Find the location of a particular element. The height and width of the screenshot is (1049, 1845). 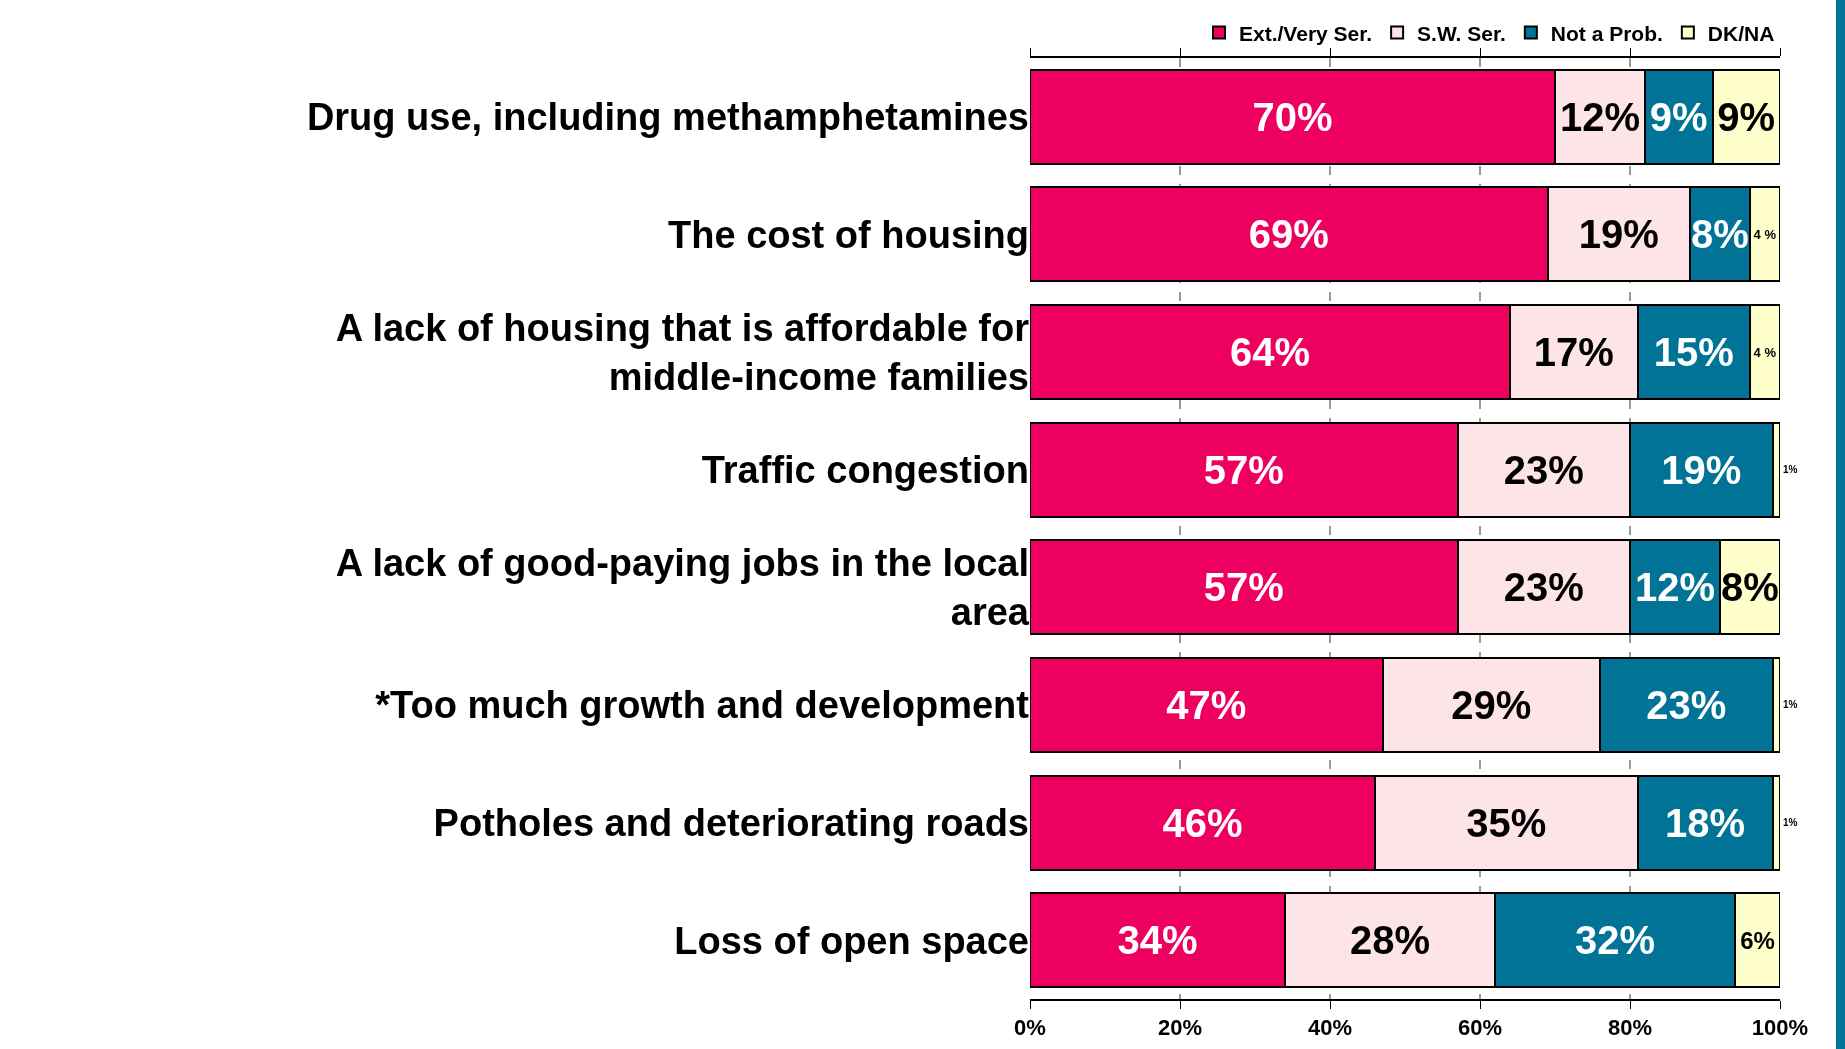

data-label: 46% is located at coordinates (1202, 822).